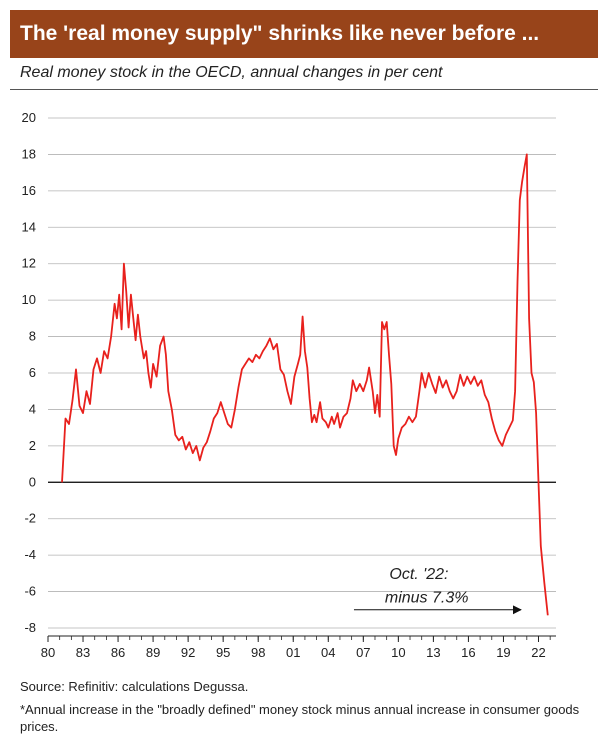 Image resolution: width=605 pixels, height=753 pixels. Describe the element at coordinates (134, 686) in the screenshot. I see `source-note: Source: Refinitiv: calculations Degussa.` at that location.